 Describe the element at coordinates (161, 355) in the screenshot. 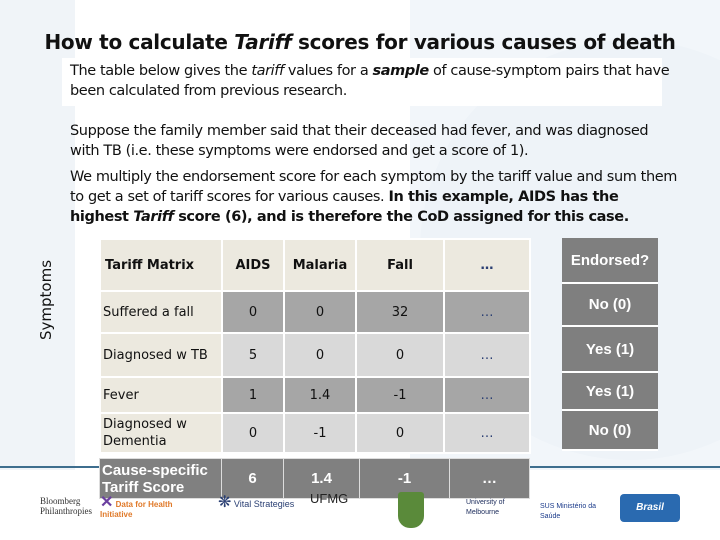

I see `row-label: Diagnosed w TB` at that location.